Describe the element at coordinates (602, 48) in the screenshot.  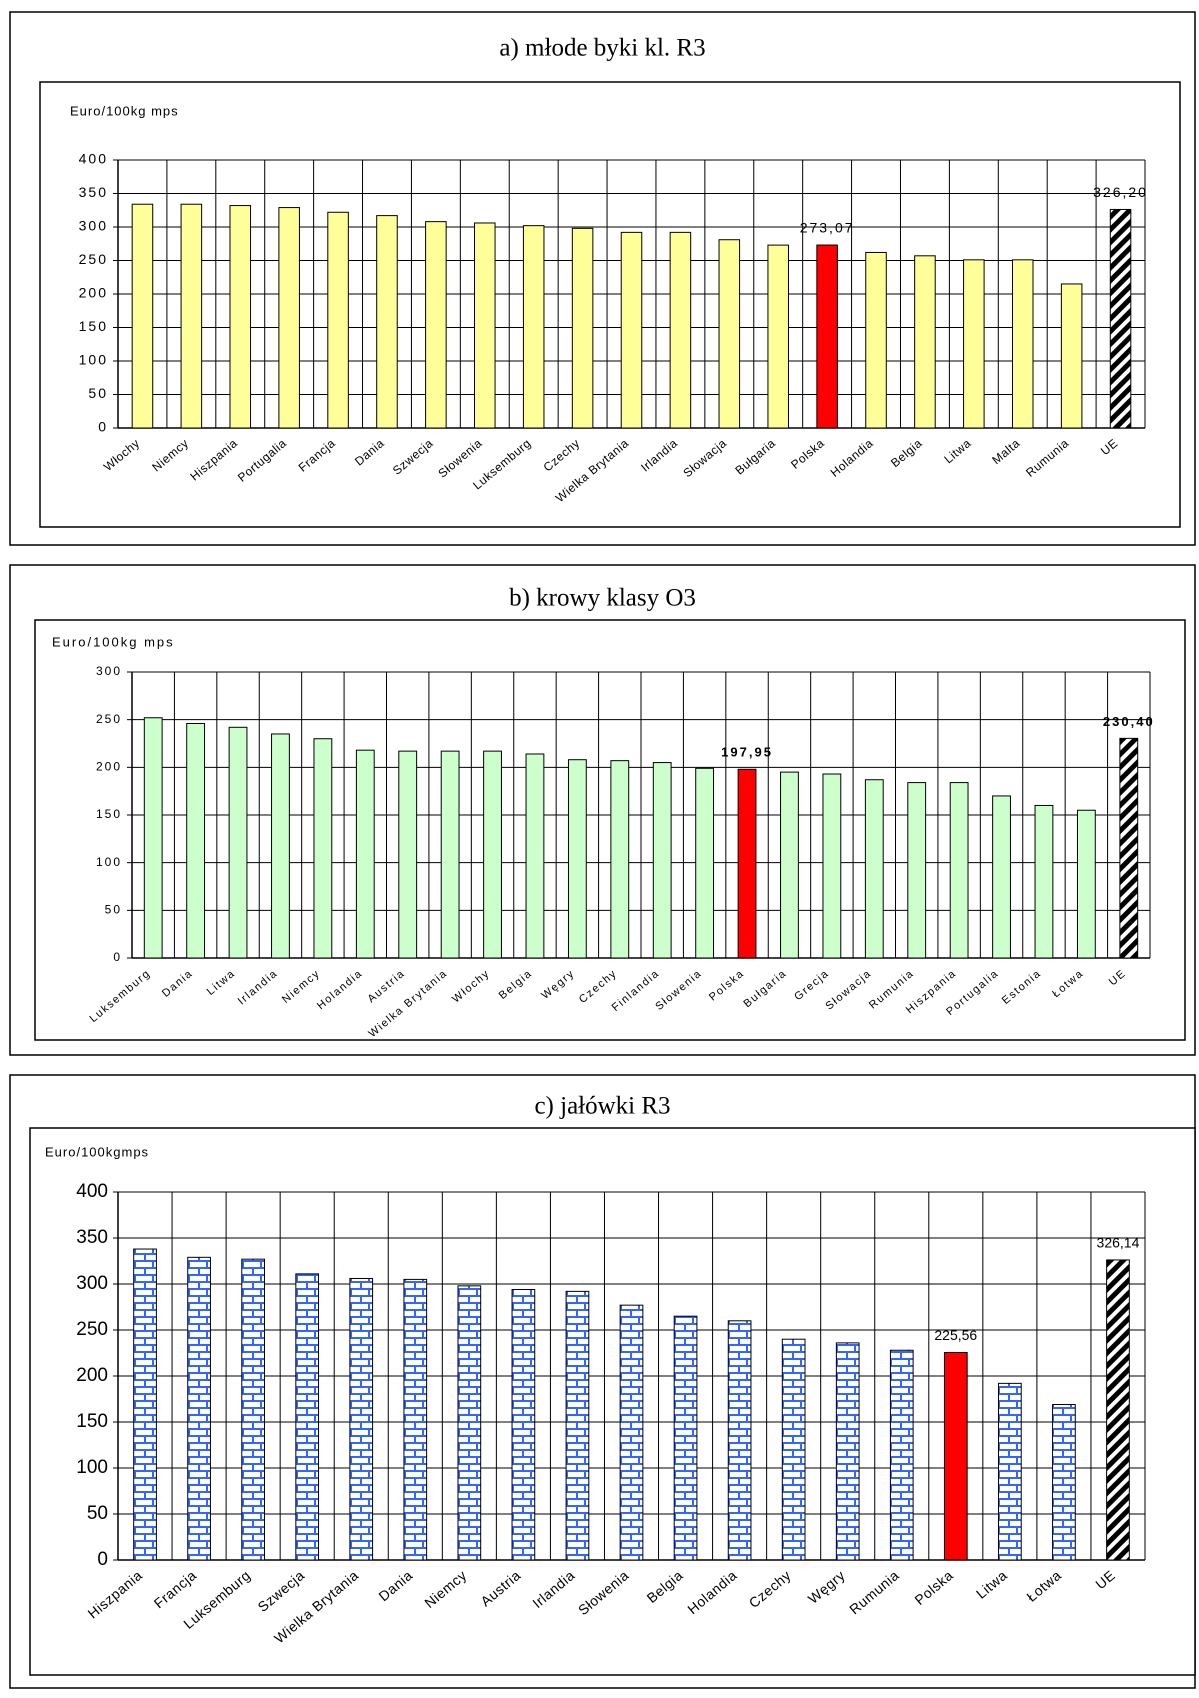
I see `chart-title: a) młode byki kl. R3` at that location.